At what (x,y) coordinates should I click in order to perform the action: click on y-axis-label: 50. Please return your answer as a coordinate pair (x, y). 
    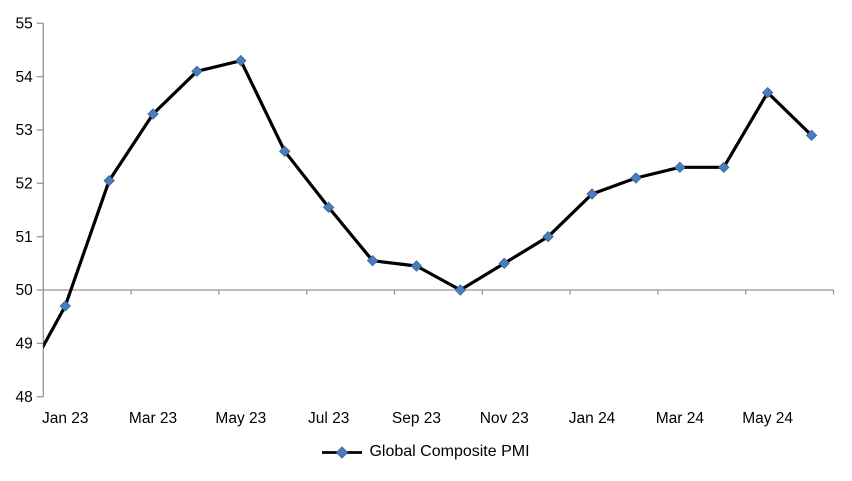
    Looking at the image, I should click on (25, 290).